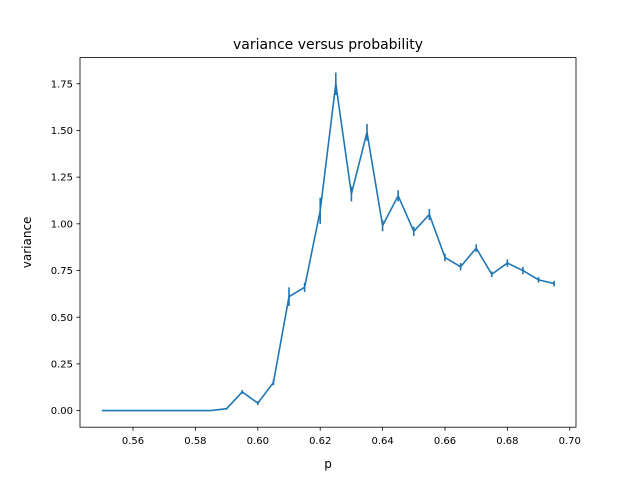 The width and height of the screenshot is (640, 480). What do you see at coordinates (62, 224) in the screenshot?
I see `y-tick-label: 1.00` at bounding box center [62, 224].